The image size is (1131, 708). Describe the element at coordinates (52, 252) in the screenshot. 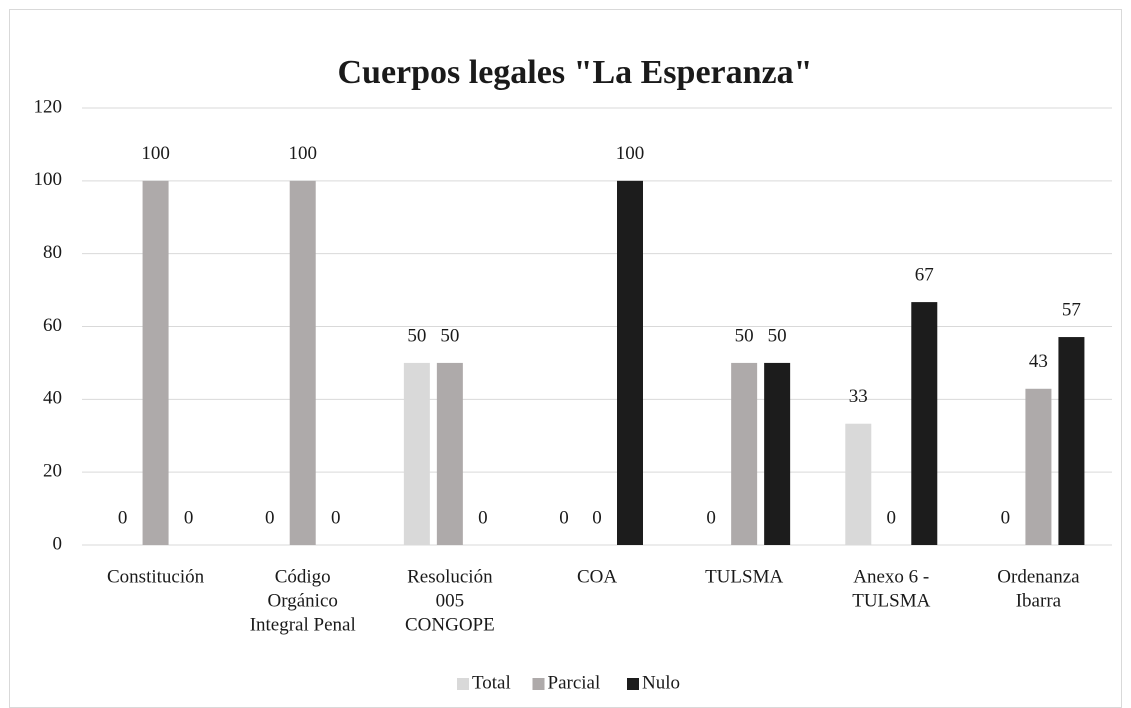

I see `y-tick-label: 80` at that location.